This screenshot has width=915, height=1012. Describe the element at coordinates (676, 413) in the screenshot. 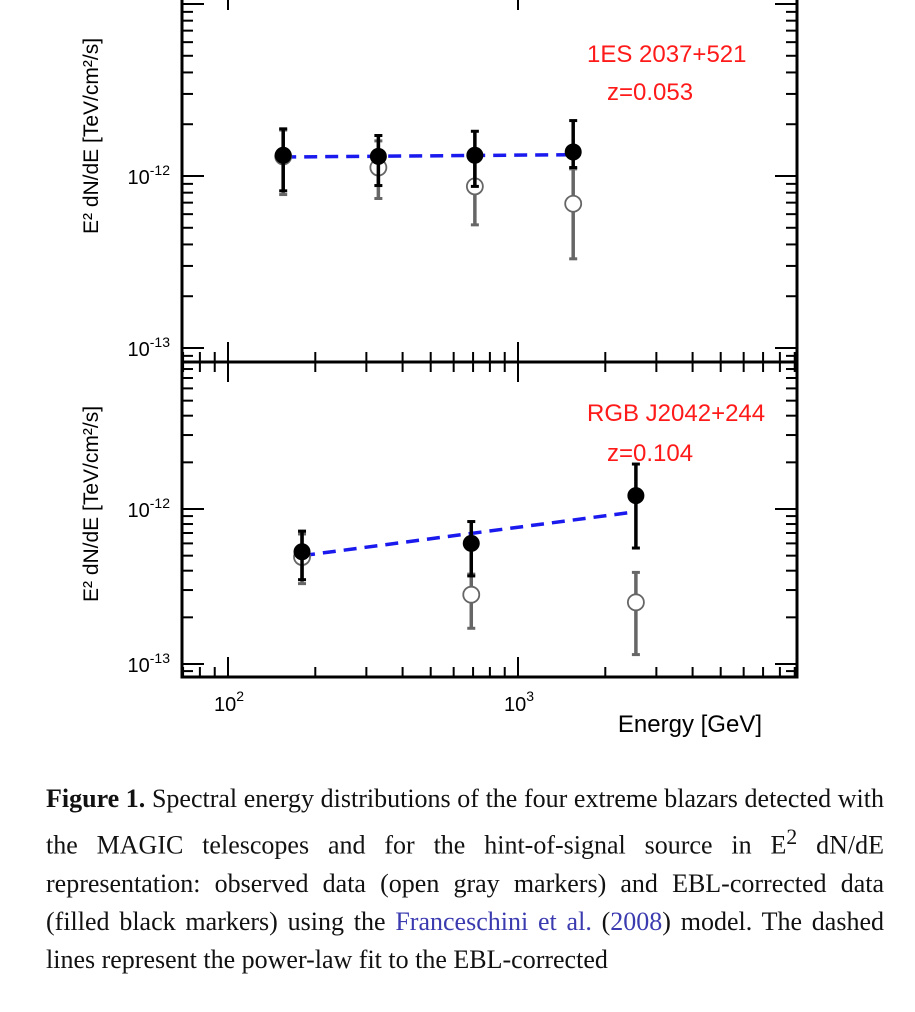

I see `source-name-bottom: RGB J2042+244` at that location.